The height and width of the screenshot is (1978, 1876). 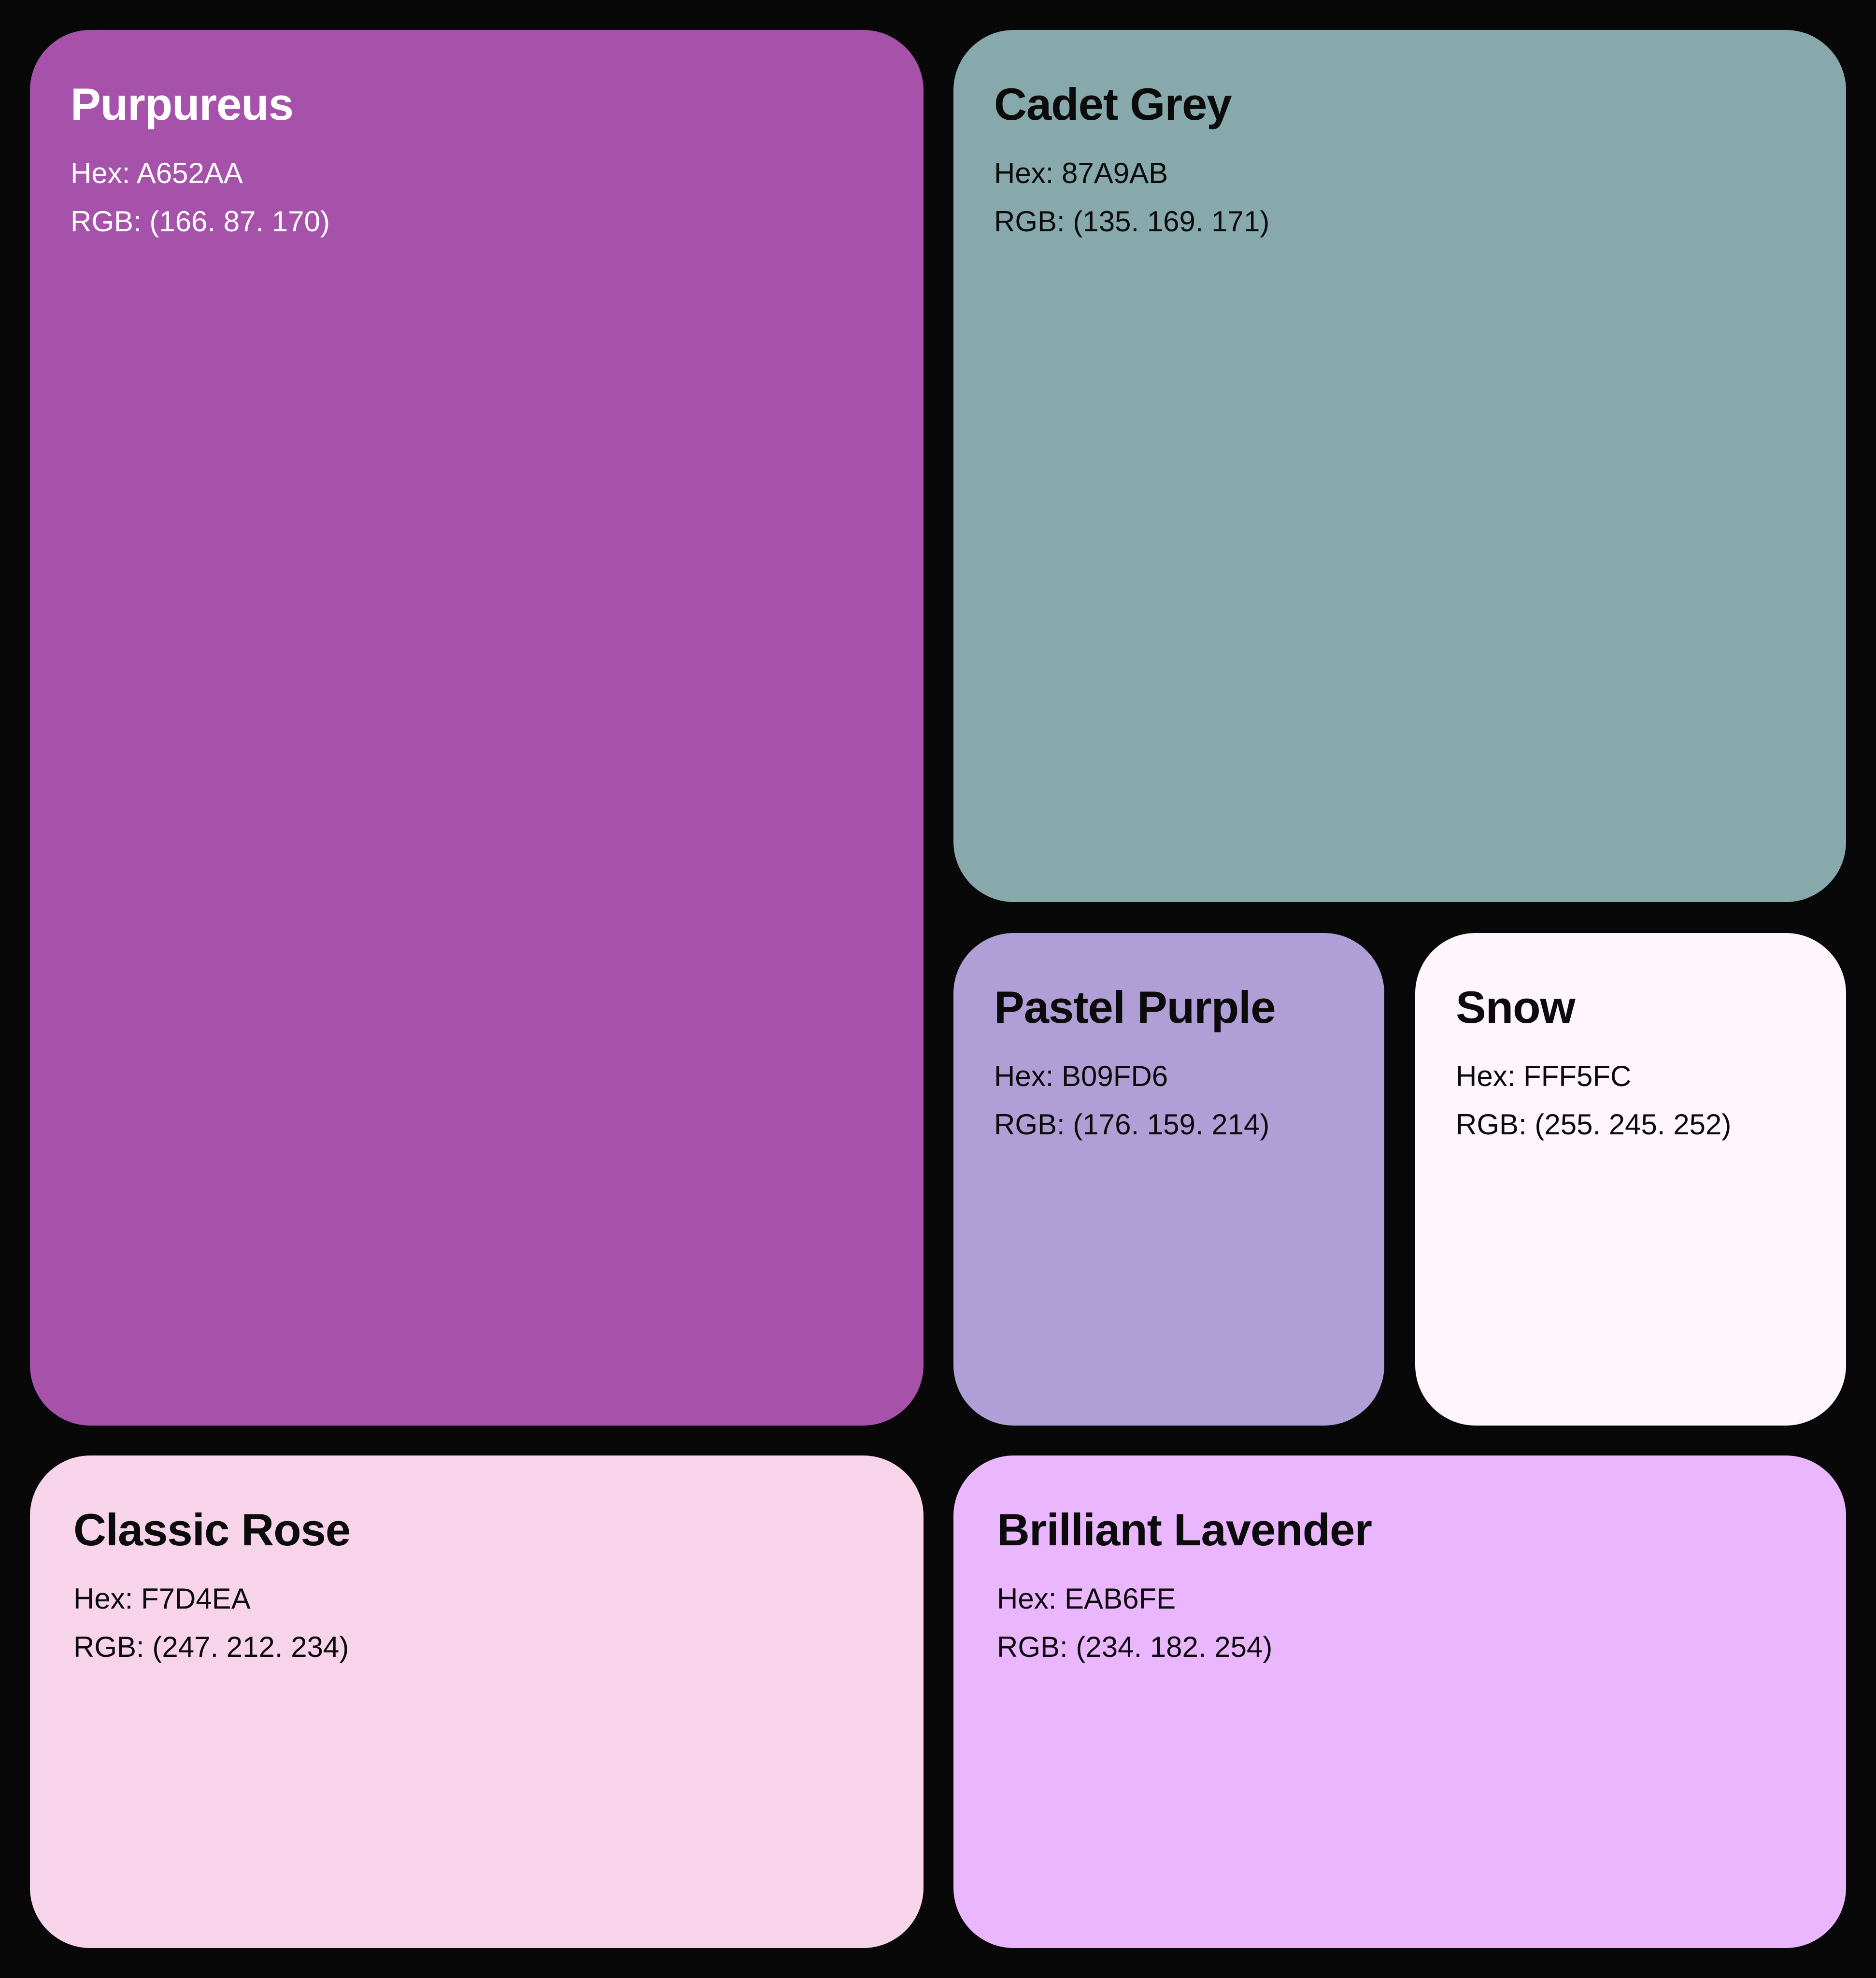 What do you see at coordinates (1135, 1007) in the screenshot?
I see `swatch-name: Pastel Purple` at bounding box center [1135, 1007].